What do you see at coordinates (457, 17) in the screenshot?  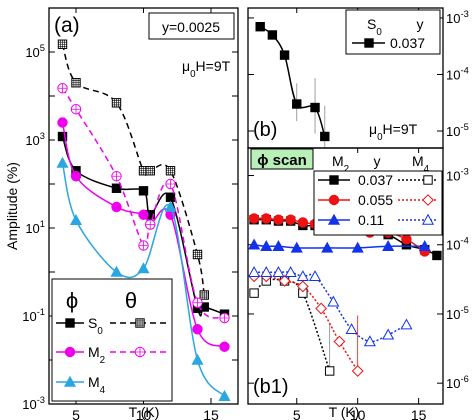 I see `y-tick-label: 10⁻³` at bounding box center [457, 17].